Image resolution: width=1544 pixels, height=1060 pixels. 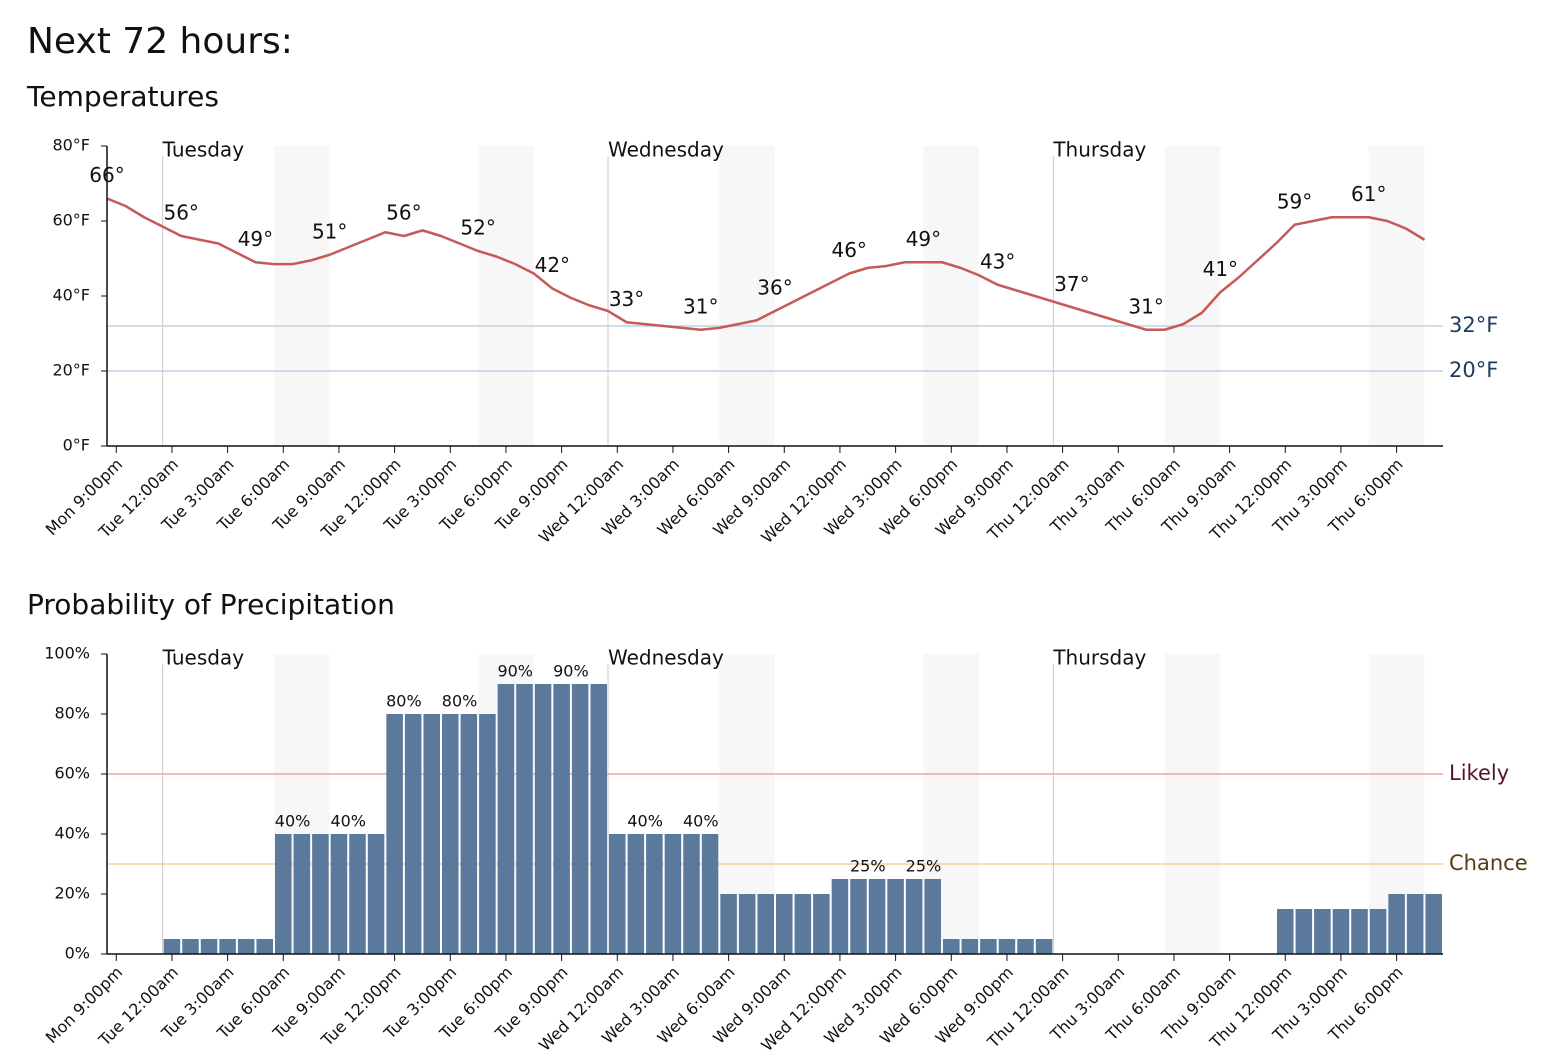 I want to click on day-label: Wednesday, so click(x=666, y=150).